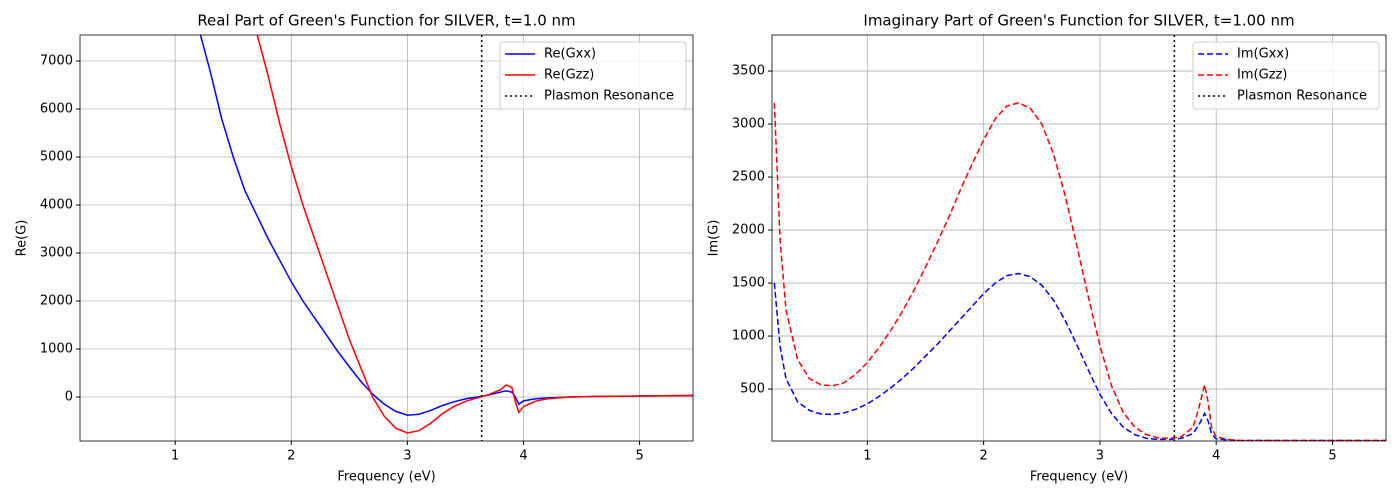 The image size is (1400, 500). Describe the element at coordinates (569, 75) in the screenshot. I see `legend-label: Re(Gzz)` at that location.